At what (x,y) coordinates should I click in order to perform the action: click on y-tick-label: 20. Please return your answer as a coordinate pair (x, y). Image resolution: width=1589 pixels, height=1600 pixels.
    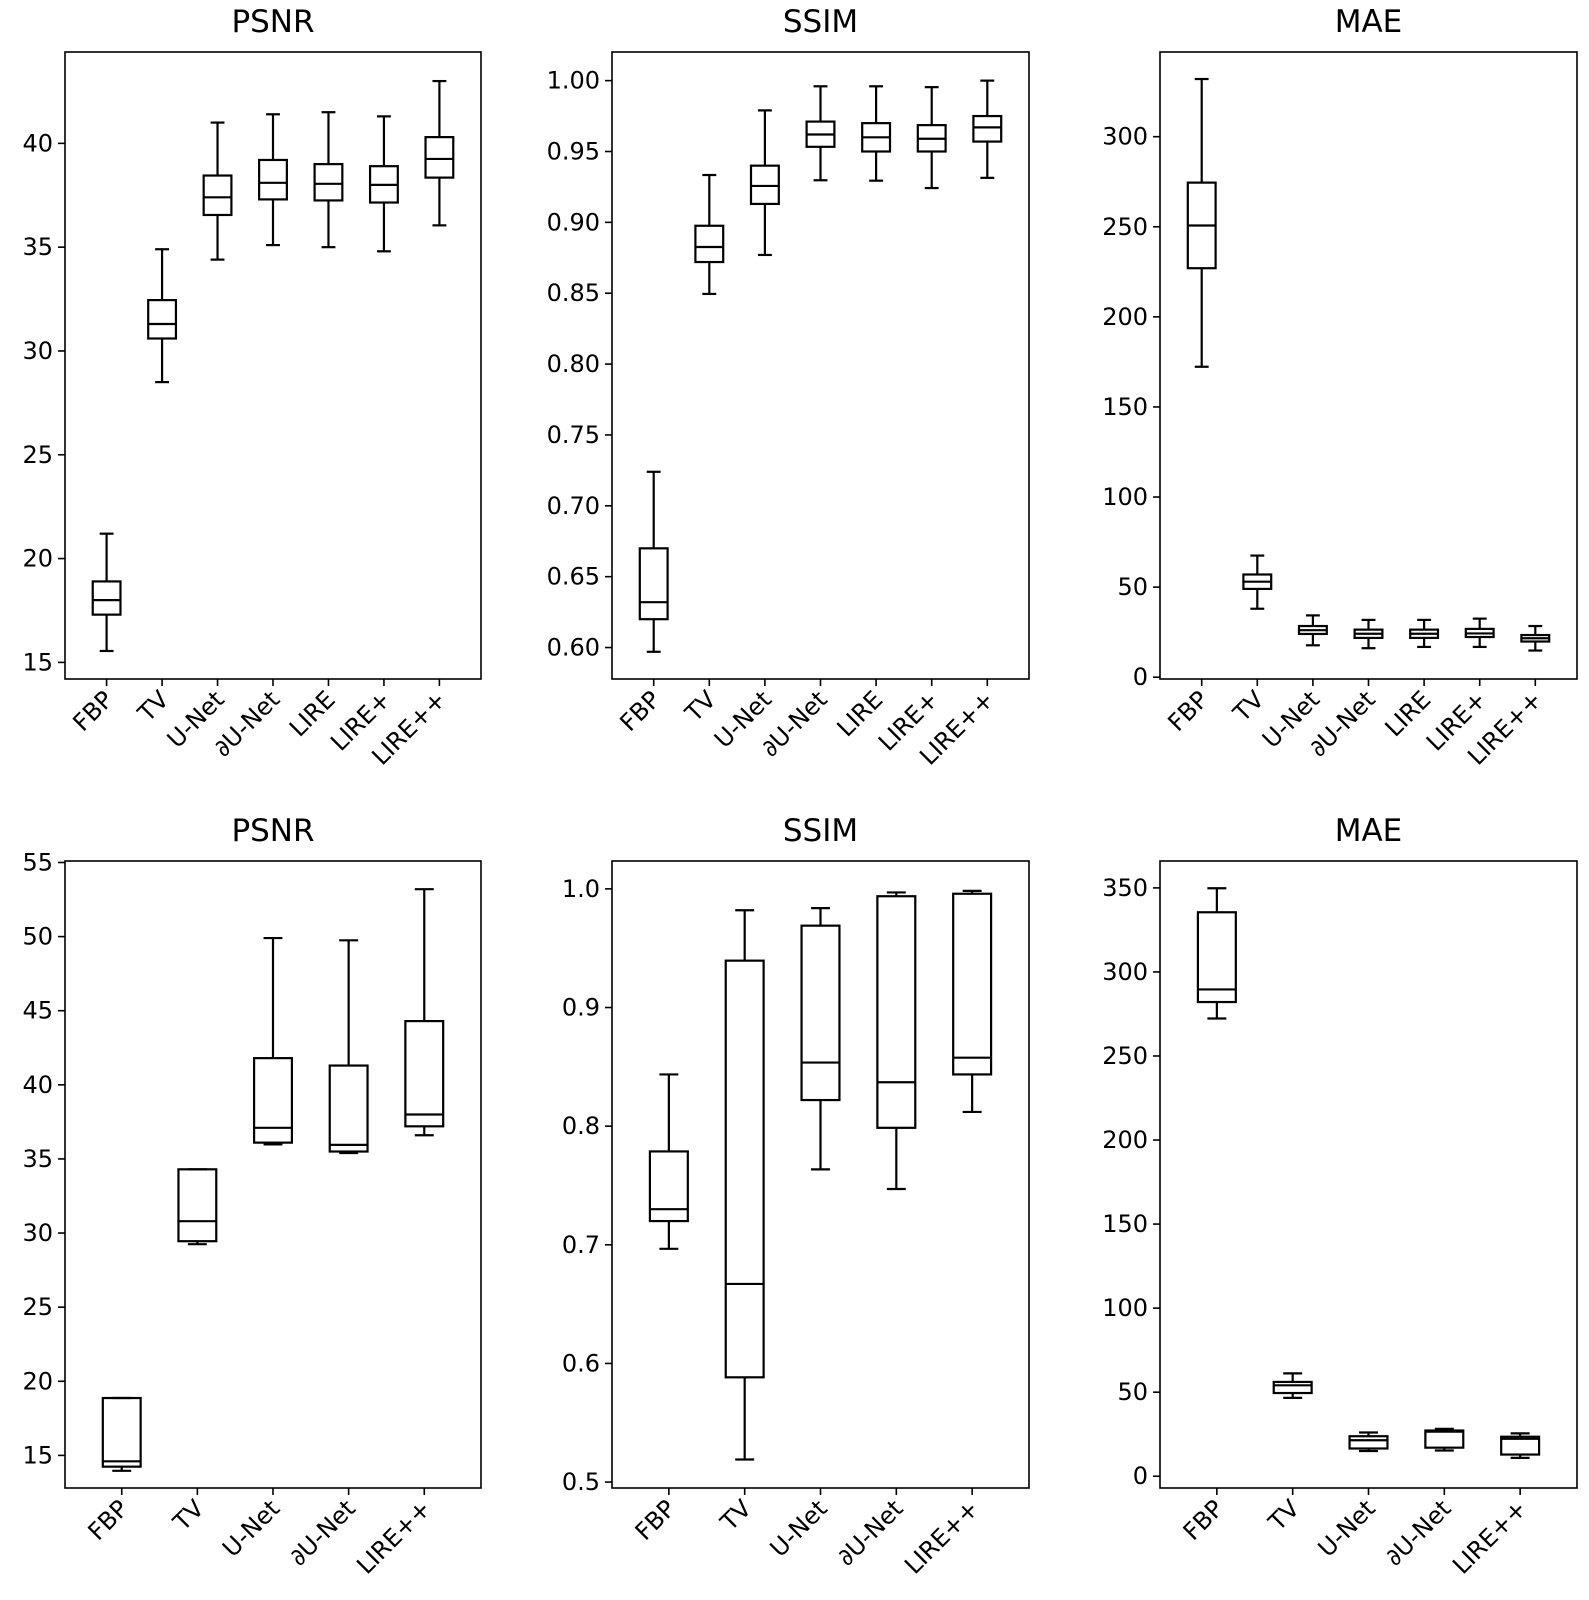
    Looking at the image, I should click on (37, 1381).